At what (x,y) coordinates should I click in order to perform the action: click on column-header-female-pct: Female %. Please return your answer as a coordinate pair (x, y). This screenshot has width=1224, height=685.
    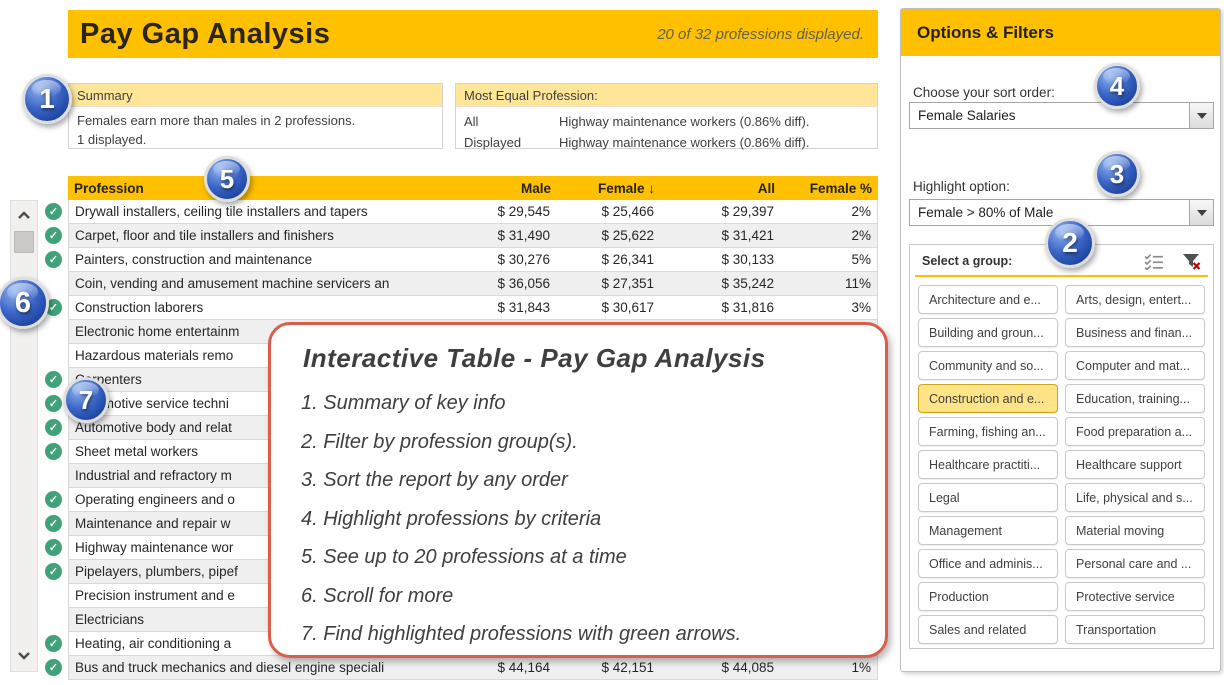
    Looking at the image, I should click on (840, 188).